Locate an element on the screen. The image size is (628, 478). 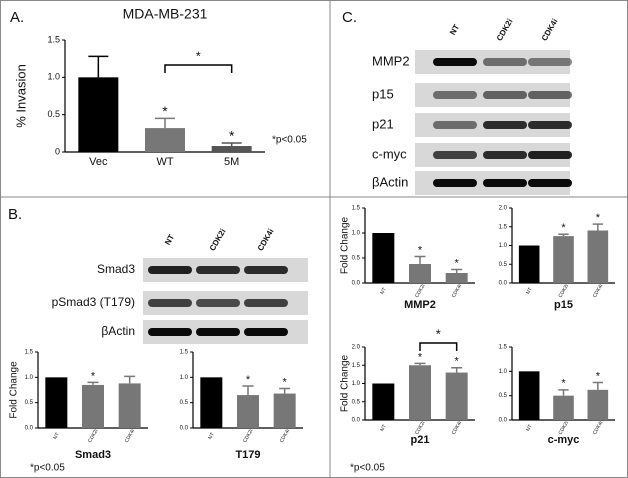
x-axis-label: Smad3 is located at coordinates (93, 455).